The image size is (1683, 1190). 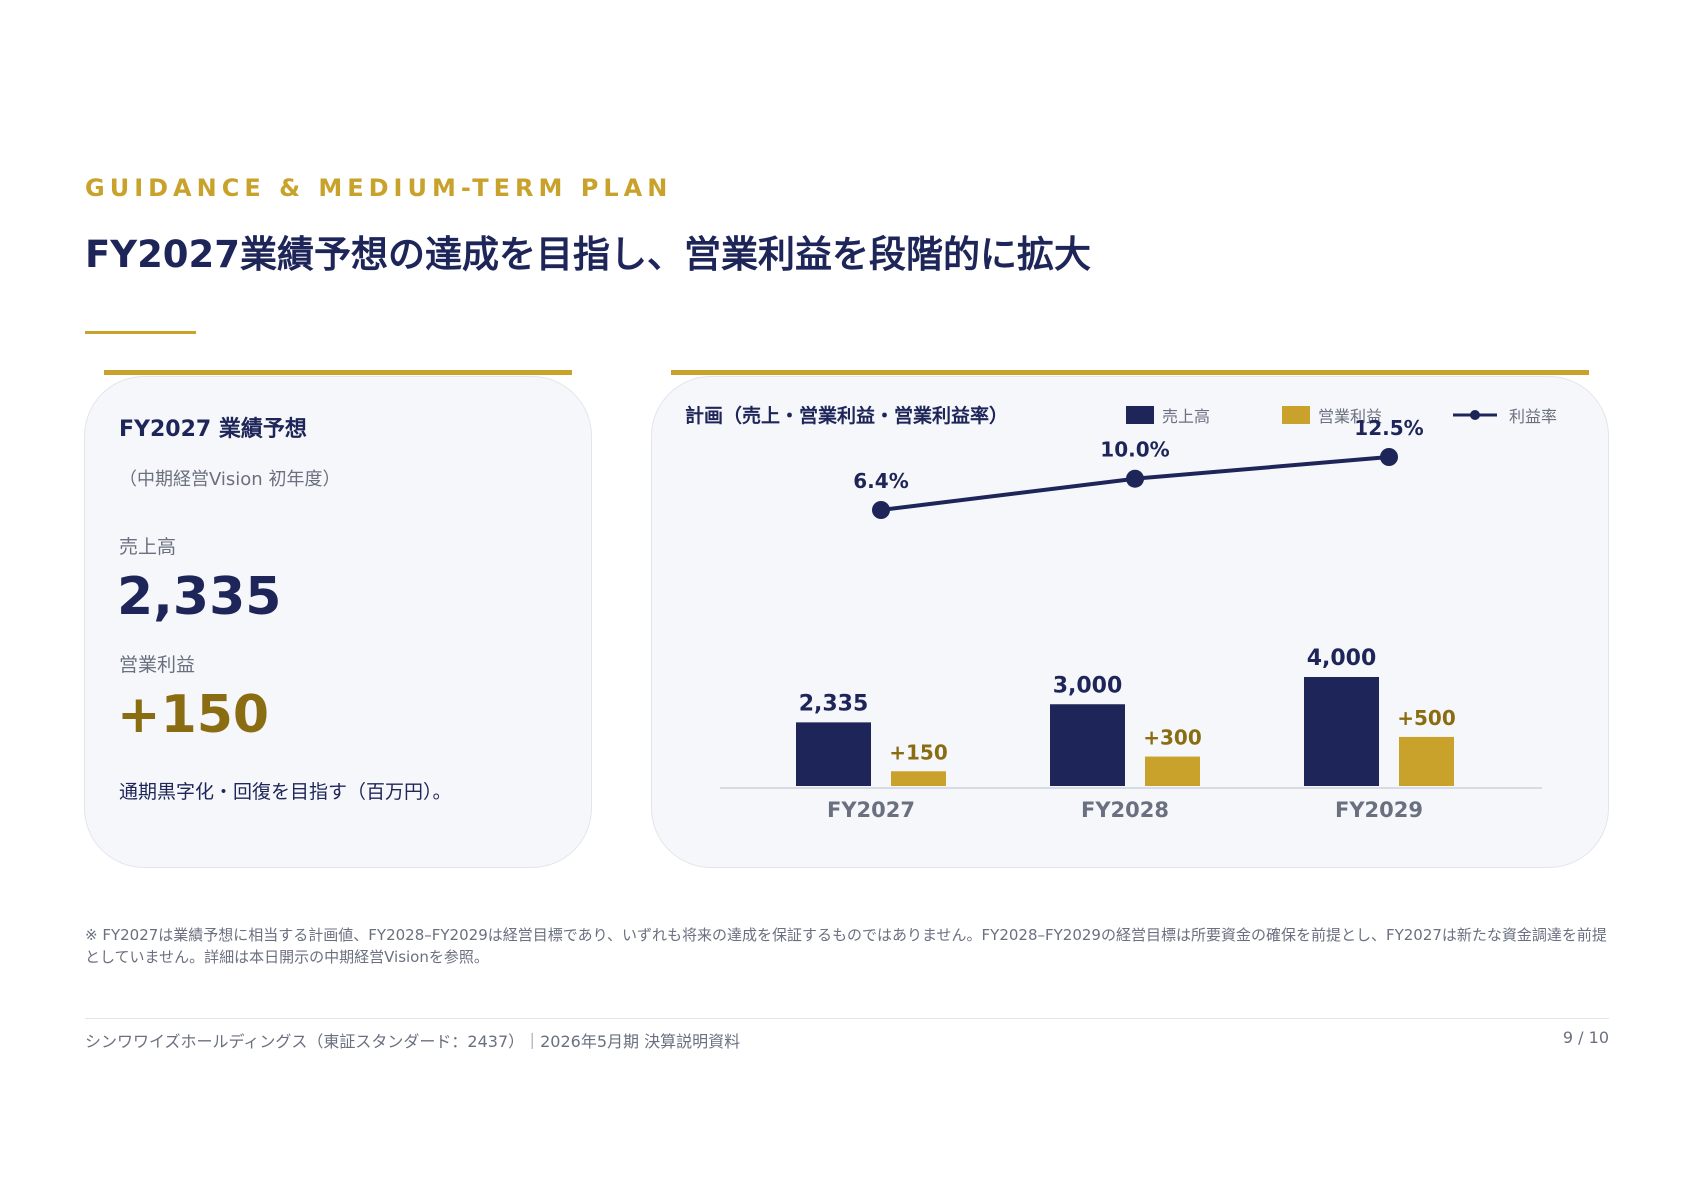 I want to click on legend-profit: 営業利益, so click(x=1332, y=415).